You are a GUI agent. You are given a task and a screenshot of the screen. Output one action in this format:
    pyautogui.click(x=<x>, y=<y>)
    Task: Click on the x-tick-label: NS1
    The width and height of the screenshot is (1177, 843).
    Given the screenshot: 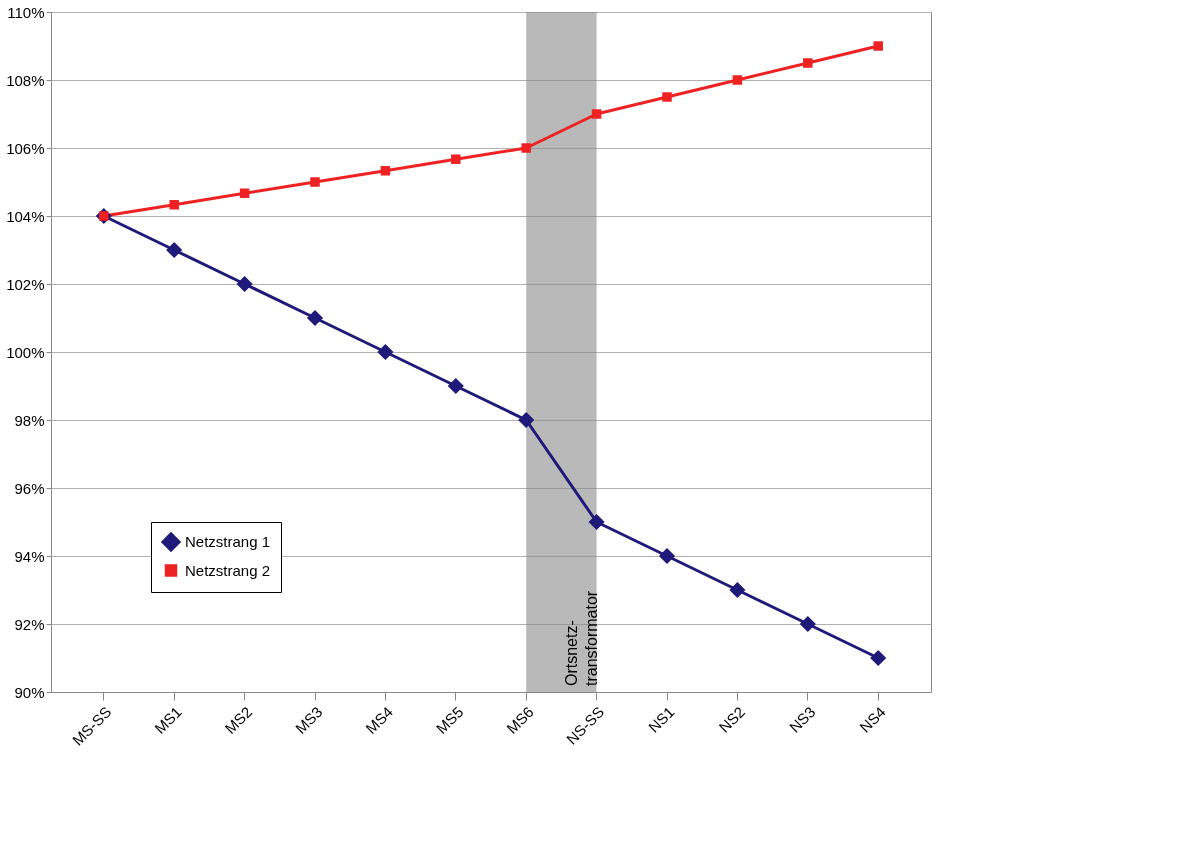 What is the action you would take?
    pyautogui.click(x=661, y=719)
    